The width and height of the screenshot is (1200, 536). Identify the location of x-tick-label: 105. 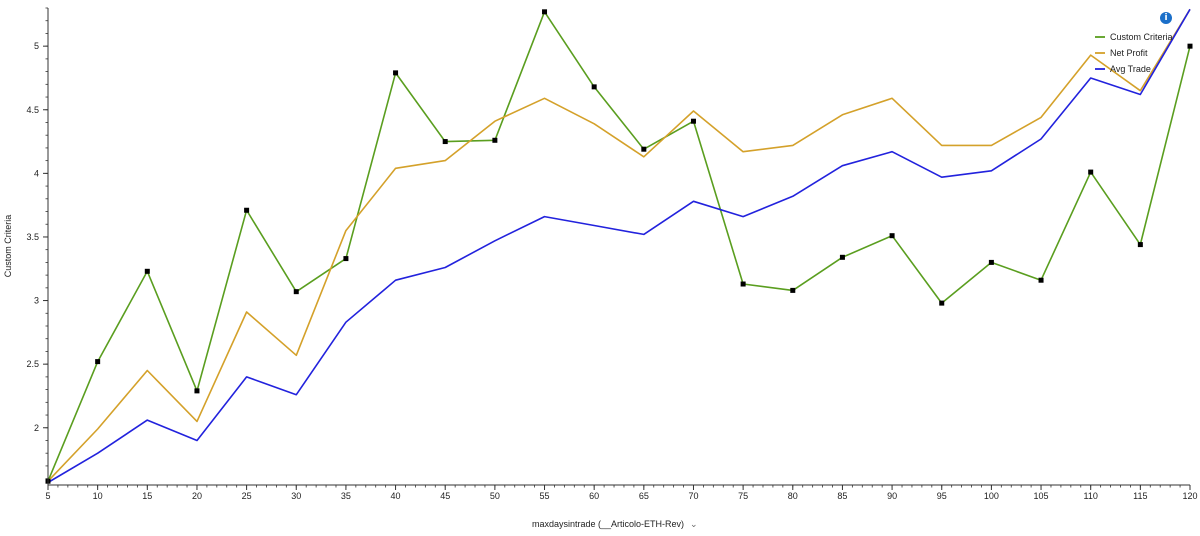
(1041, 496).